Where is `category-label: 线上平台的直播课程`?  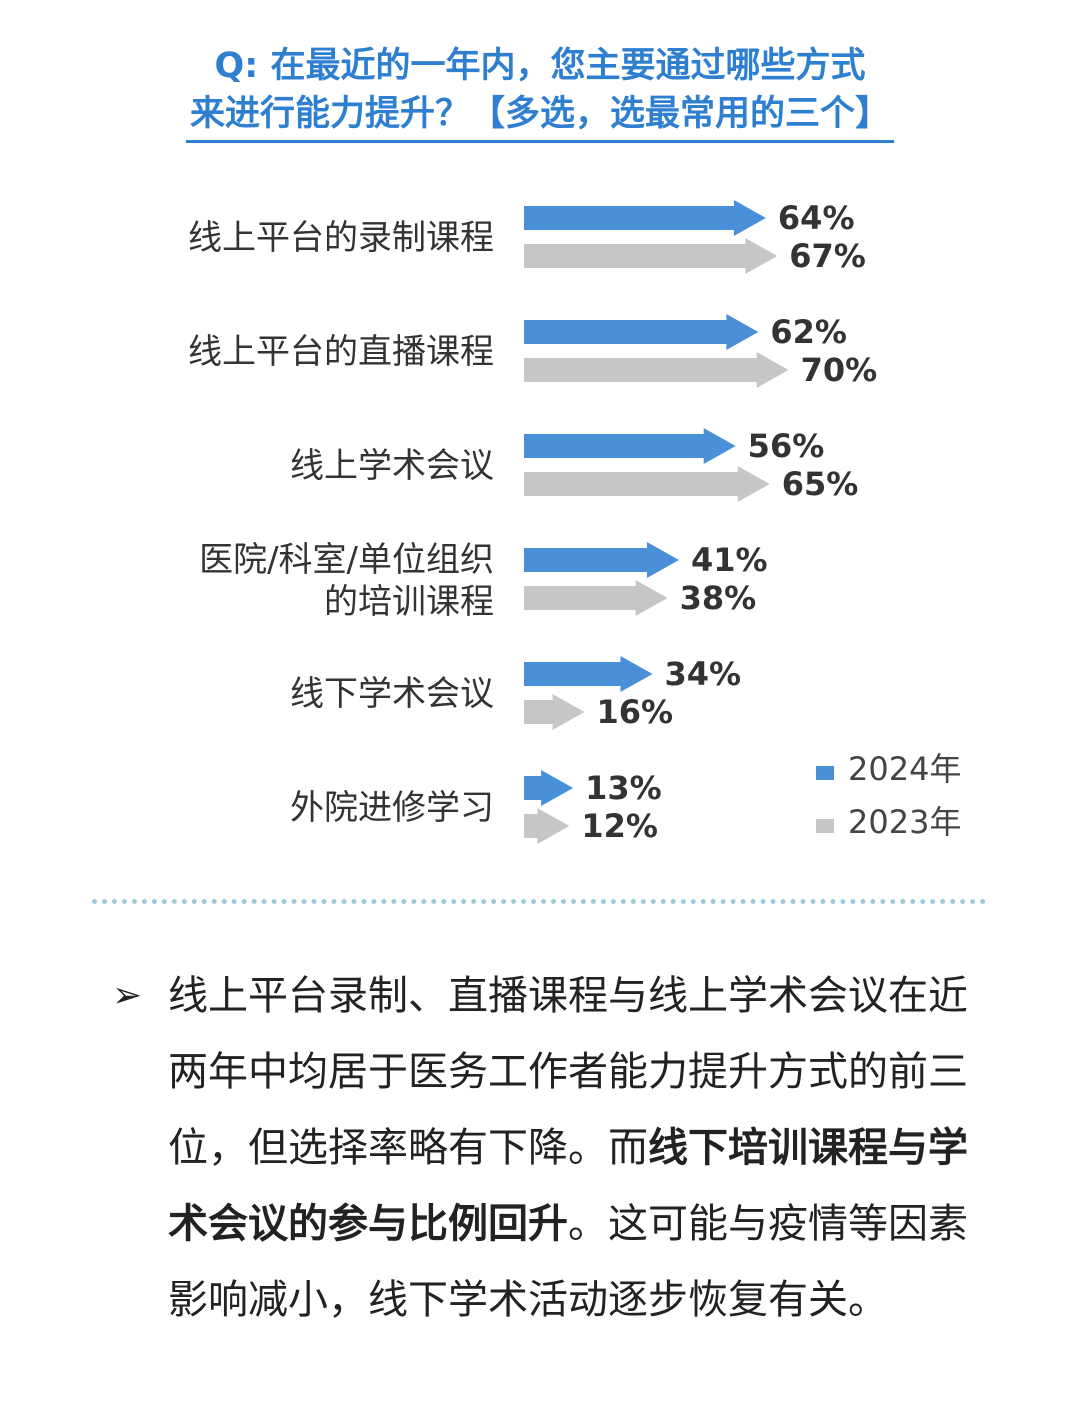
category-label: 线上平台的直播课程 is located at coordinates (341, 352).